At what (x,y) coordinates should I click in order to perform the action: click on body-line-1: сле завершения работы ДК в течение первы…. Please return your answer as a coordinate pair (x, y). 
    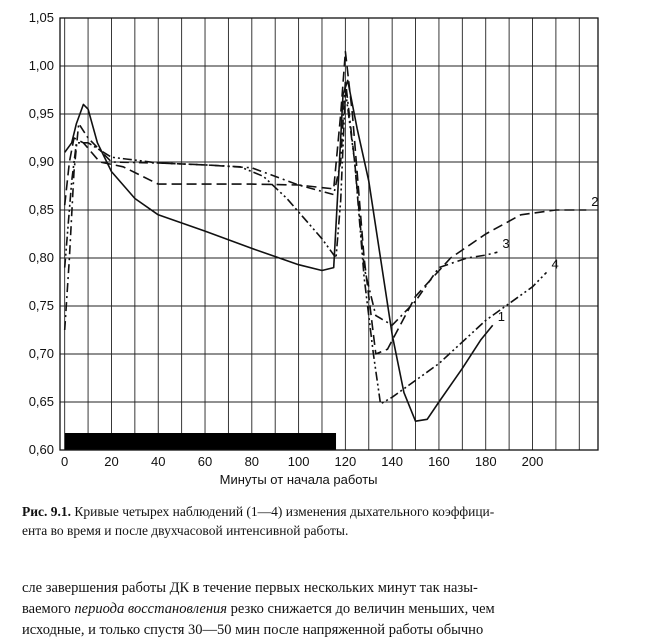
    Looking at the image, I should click on (250, 588).